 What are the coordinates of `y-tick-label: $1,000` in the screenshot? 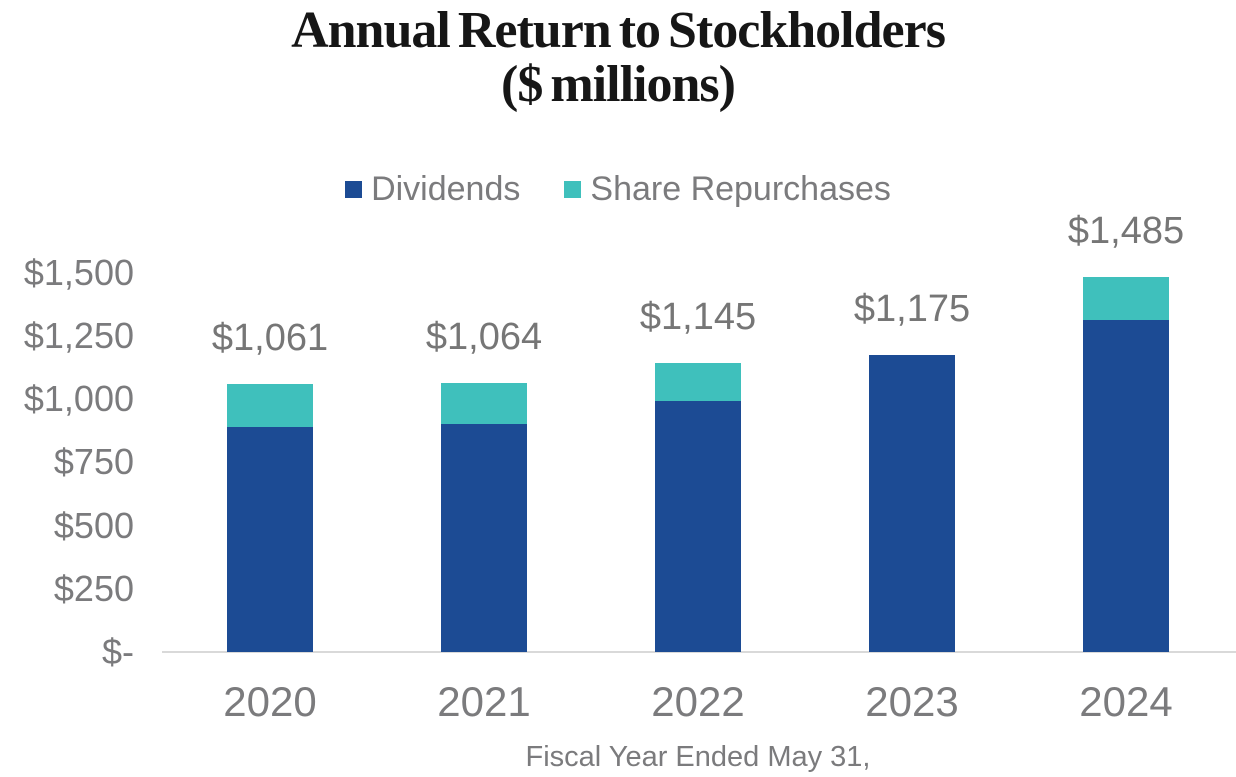 It's located at (78, 398).